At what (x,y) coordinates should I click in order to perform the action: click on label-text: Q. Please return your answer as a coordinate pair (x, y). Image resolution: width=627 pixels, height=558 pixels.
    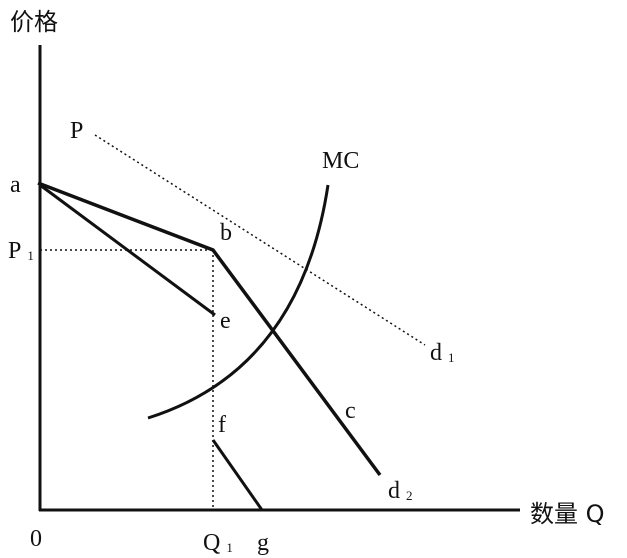
    Looking at the image, I should click on (211, 543).